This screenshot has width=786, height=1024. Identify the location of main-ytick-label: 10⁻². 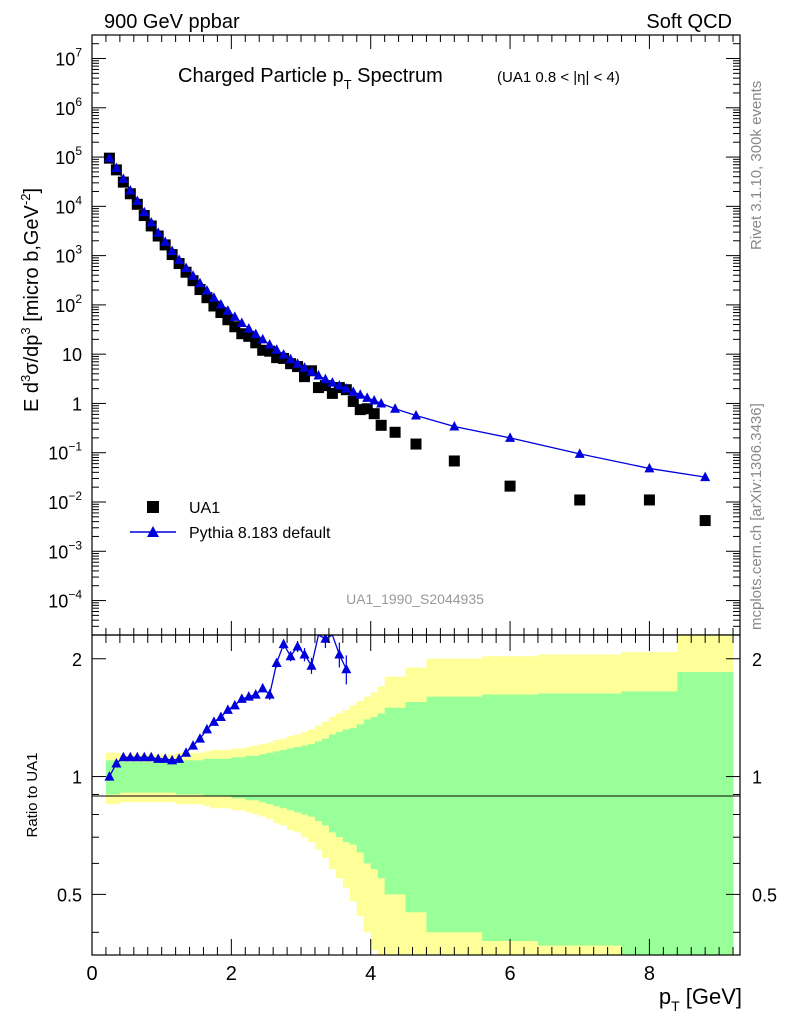
(65, 501).